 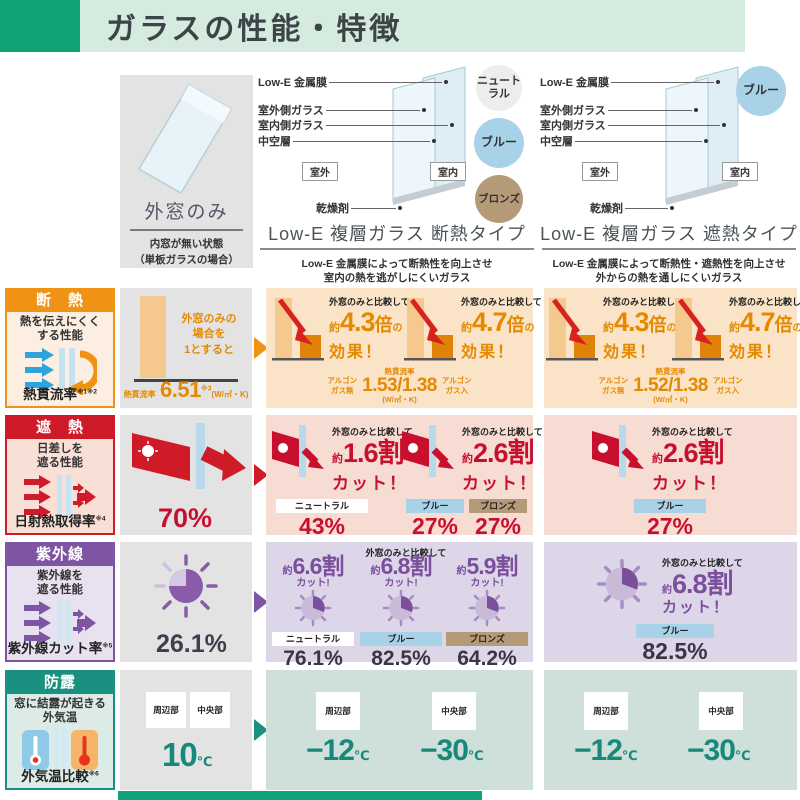 I want to click on badge-bronze: ブロンズ, so click(x=498, y=506).